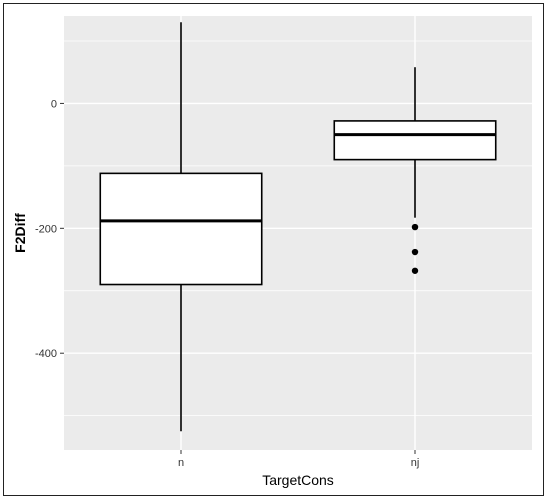 The width and height of the screenshot is (550, 502). What do you see at coordinates (181, 463) in the screenshot?
I see `x-tick-label: n` at bounding box center [181, 463].